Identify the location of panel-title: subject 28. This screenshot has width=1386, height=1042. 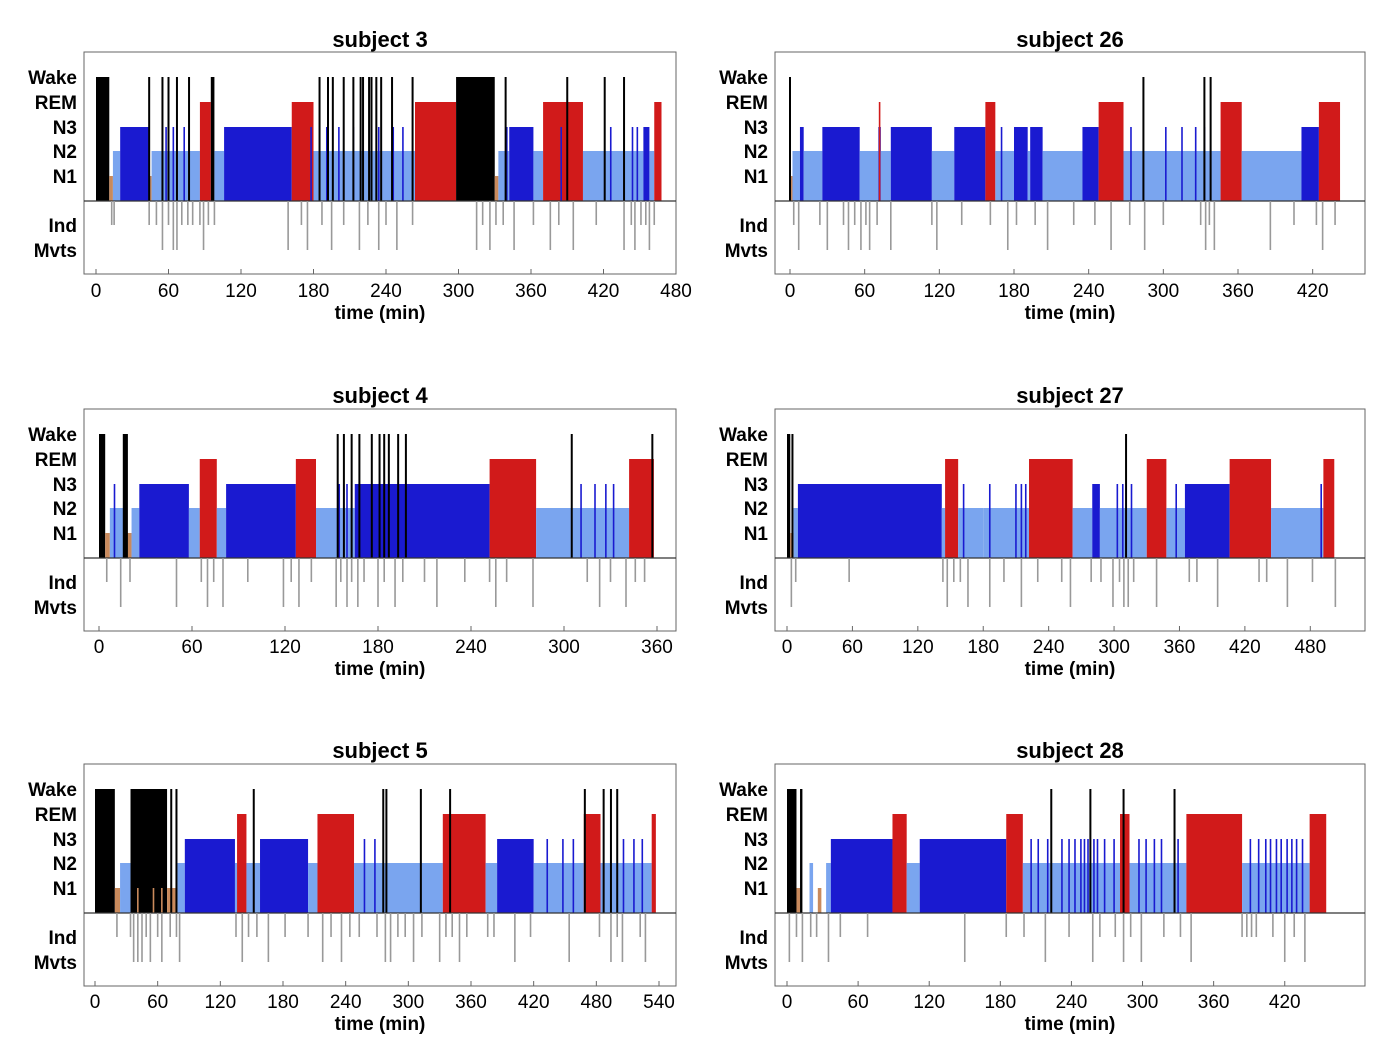
(1070, 750).